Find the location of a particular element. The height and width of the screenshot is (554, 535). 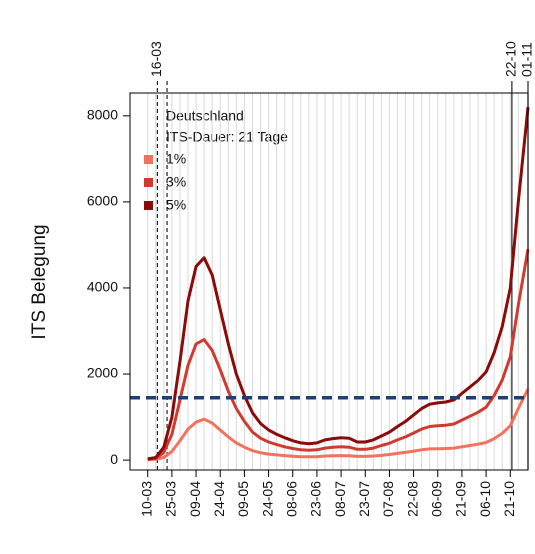

legend-label: 3% is located at coordinates (176, 182).